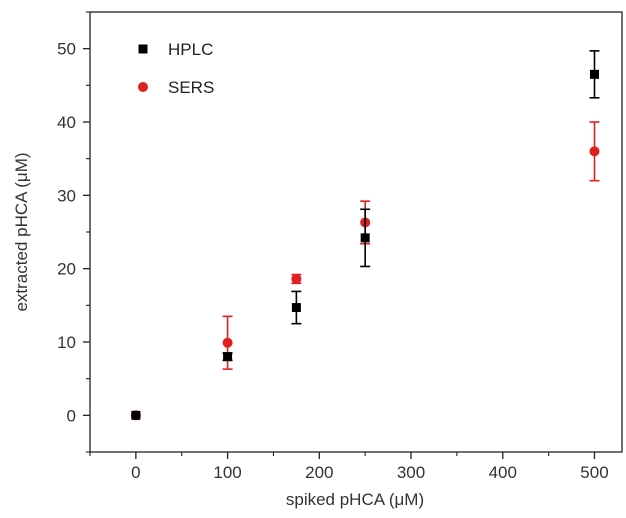  What do you see at coordinates (349, 467) in the screenshot?
I see `x-axis: 0 100 200 300 400 500` at bounding box center [349, 467].